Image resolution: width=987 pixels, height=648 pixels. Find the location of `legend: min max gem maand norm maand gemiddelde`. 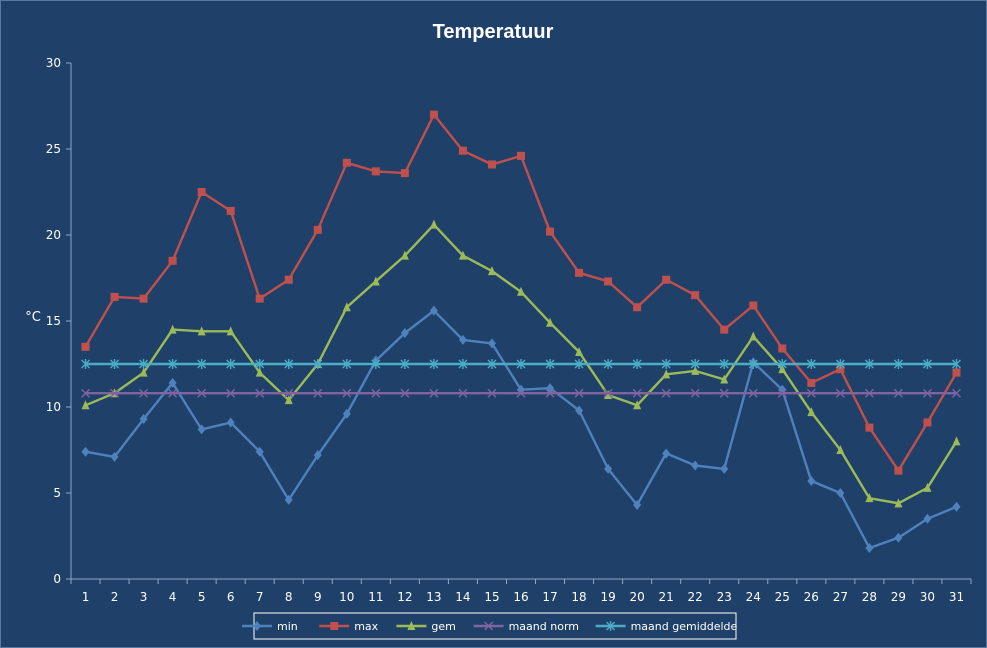

legend: min max gem maand norm maand gemiddelde is located at coordinates (490, 626).